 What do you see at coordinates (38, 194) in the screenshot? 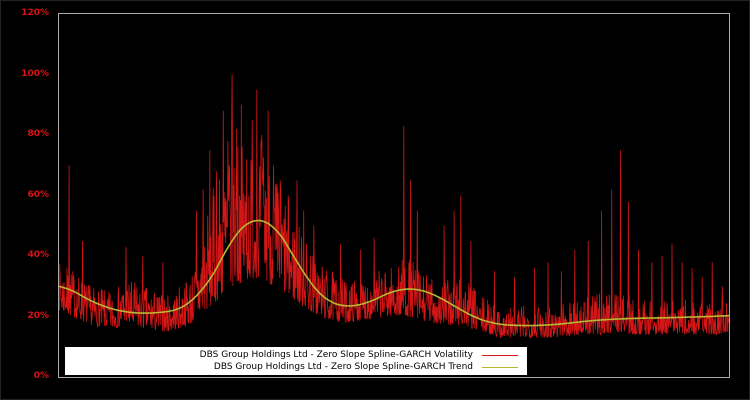
I see `y-axis-tick-label: 60%` at bounding box center [38, 194].